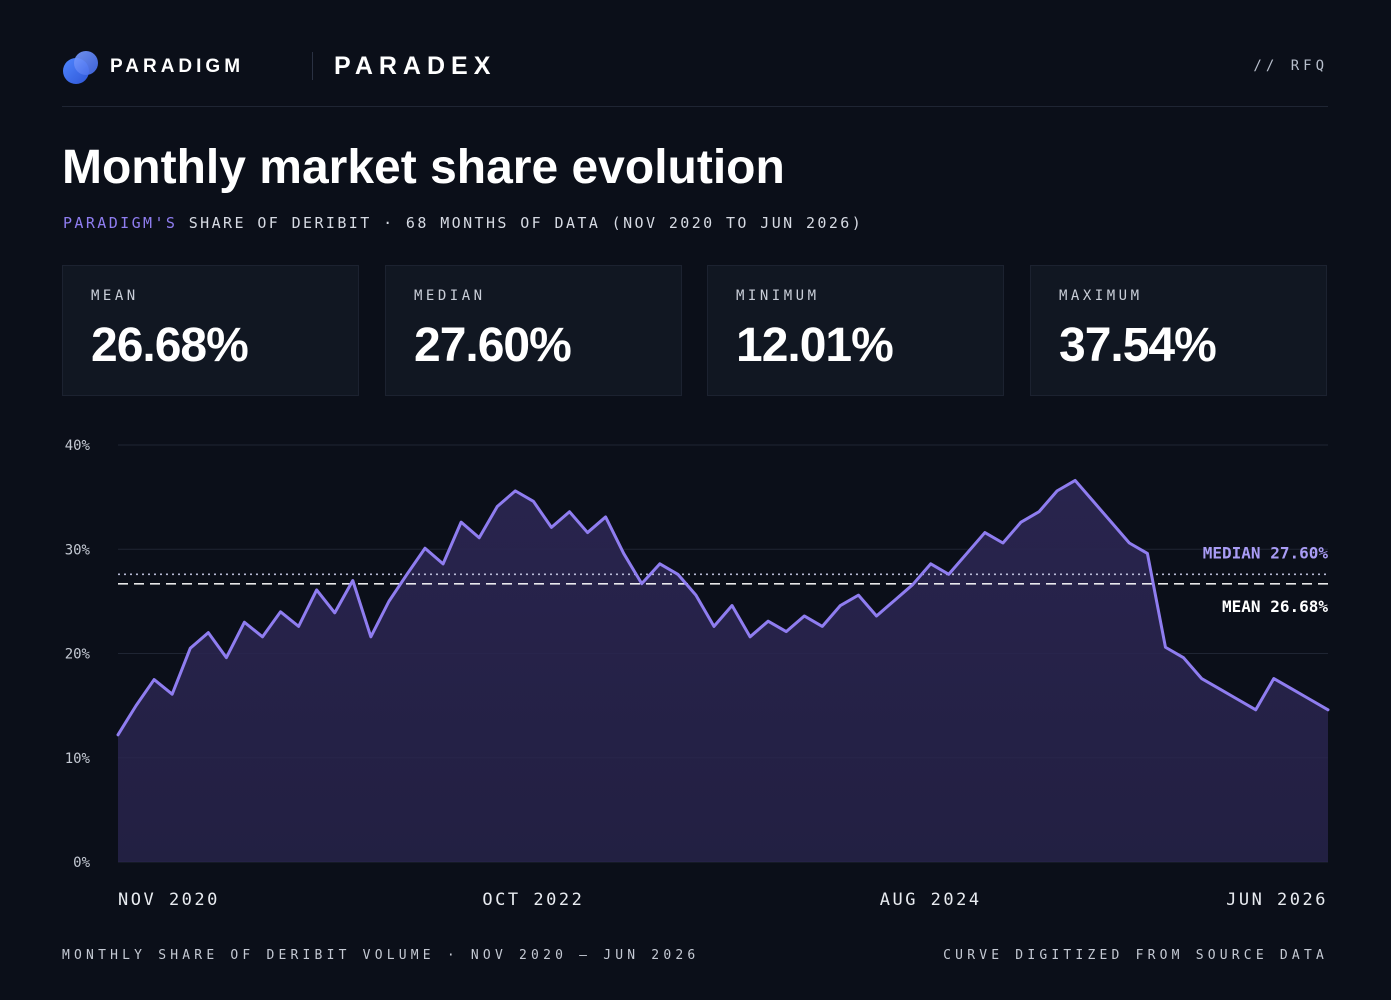 Image resolution: width=1391 pixels, height=1000 pixels. What do you see at coordinates (1266, 552) in the screenshot?
I see `median-label: MEDIAN 27.60%` at bounding box center [1266, 552].